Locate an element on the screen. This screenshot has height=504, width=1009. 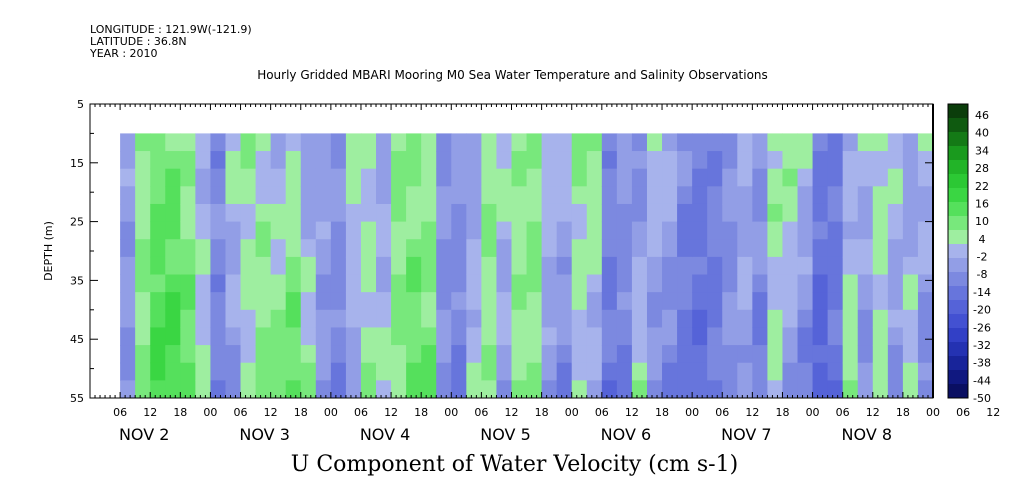
x-day-label: NOV 3 is located at coordinates (264, 434).